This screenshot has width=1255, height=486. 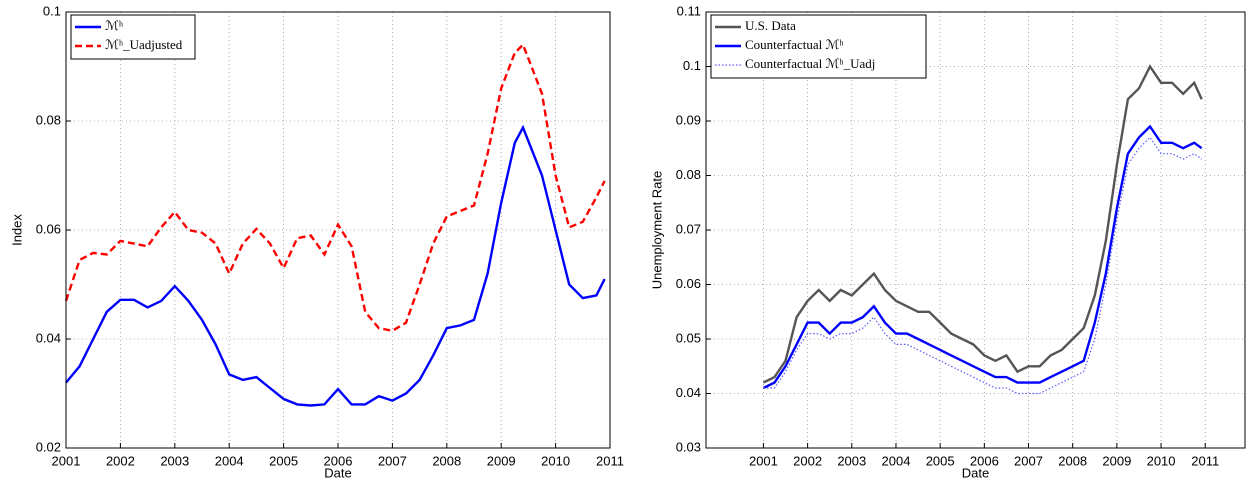 What do you see at coordinates (810, 63) in the screenshot?
I see `legend-label: Counterfactual ℳʰ_Uadj` at bounding box center [810, 63].